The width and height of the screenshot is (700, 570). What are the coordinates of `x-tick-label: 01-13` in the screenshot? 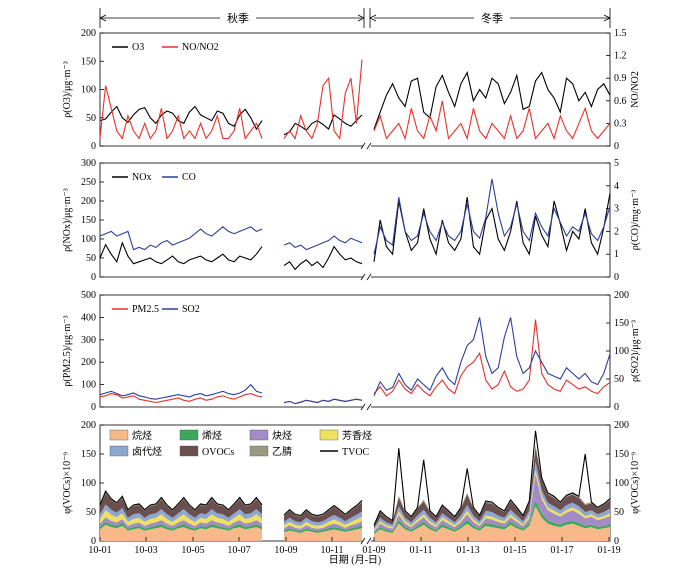 It's located at (467, 550).